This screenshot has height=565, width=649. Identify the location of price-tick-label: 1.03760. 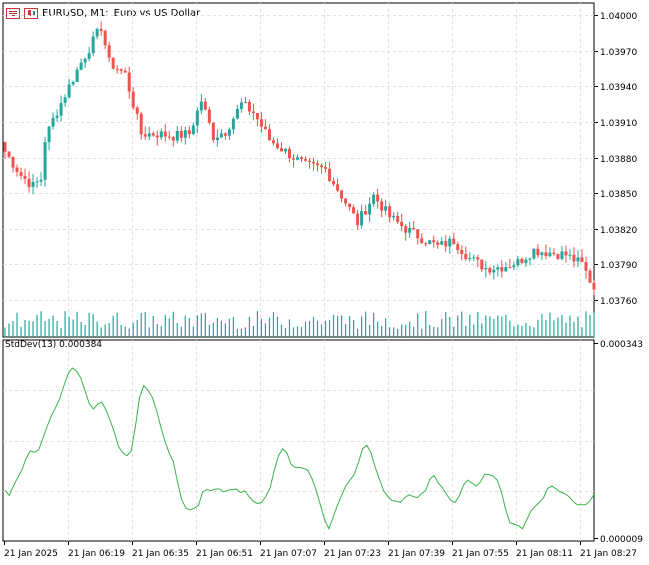
(618, 302).